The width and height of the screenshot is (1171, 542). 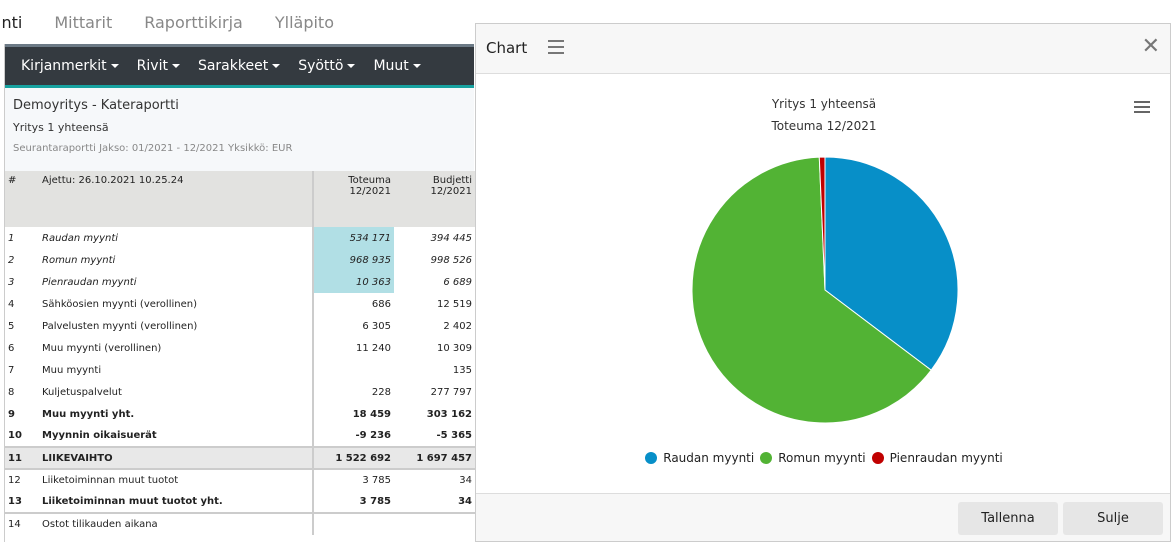 I want to click on table-row: 8 Kuljetuspalvelut 228 277 797, so click(x=240, y=392).